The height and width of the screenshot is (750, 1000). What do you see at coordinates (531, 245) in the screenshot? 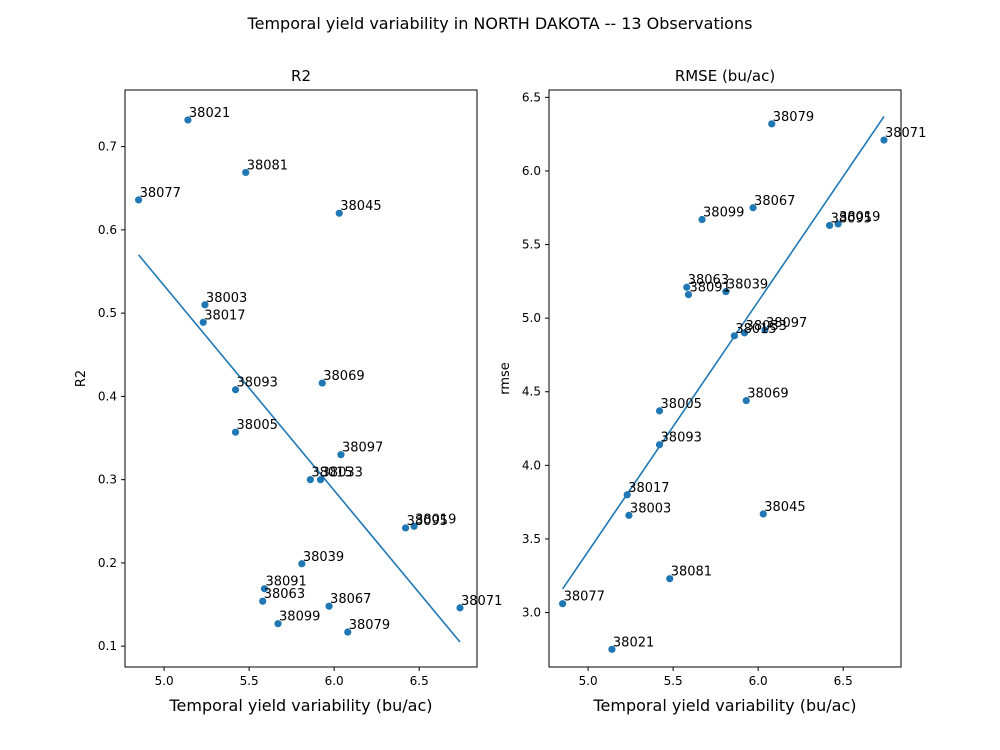
I see `y-tick-label: 5.5` at bounding box center [531, 245].